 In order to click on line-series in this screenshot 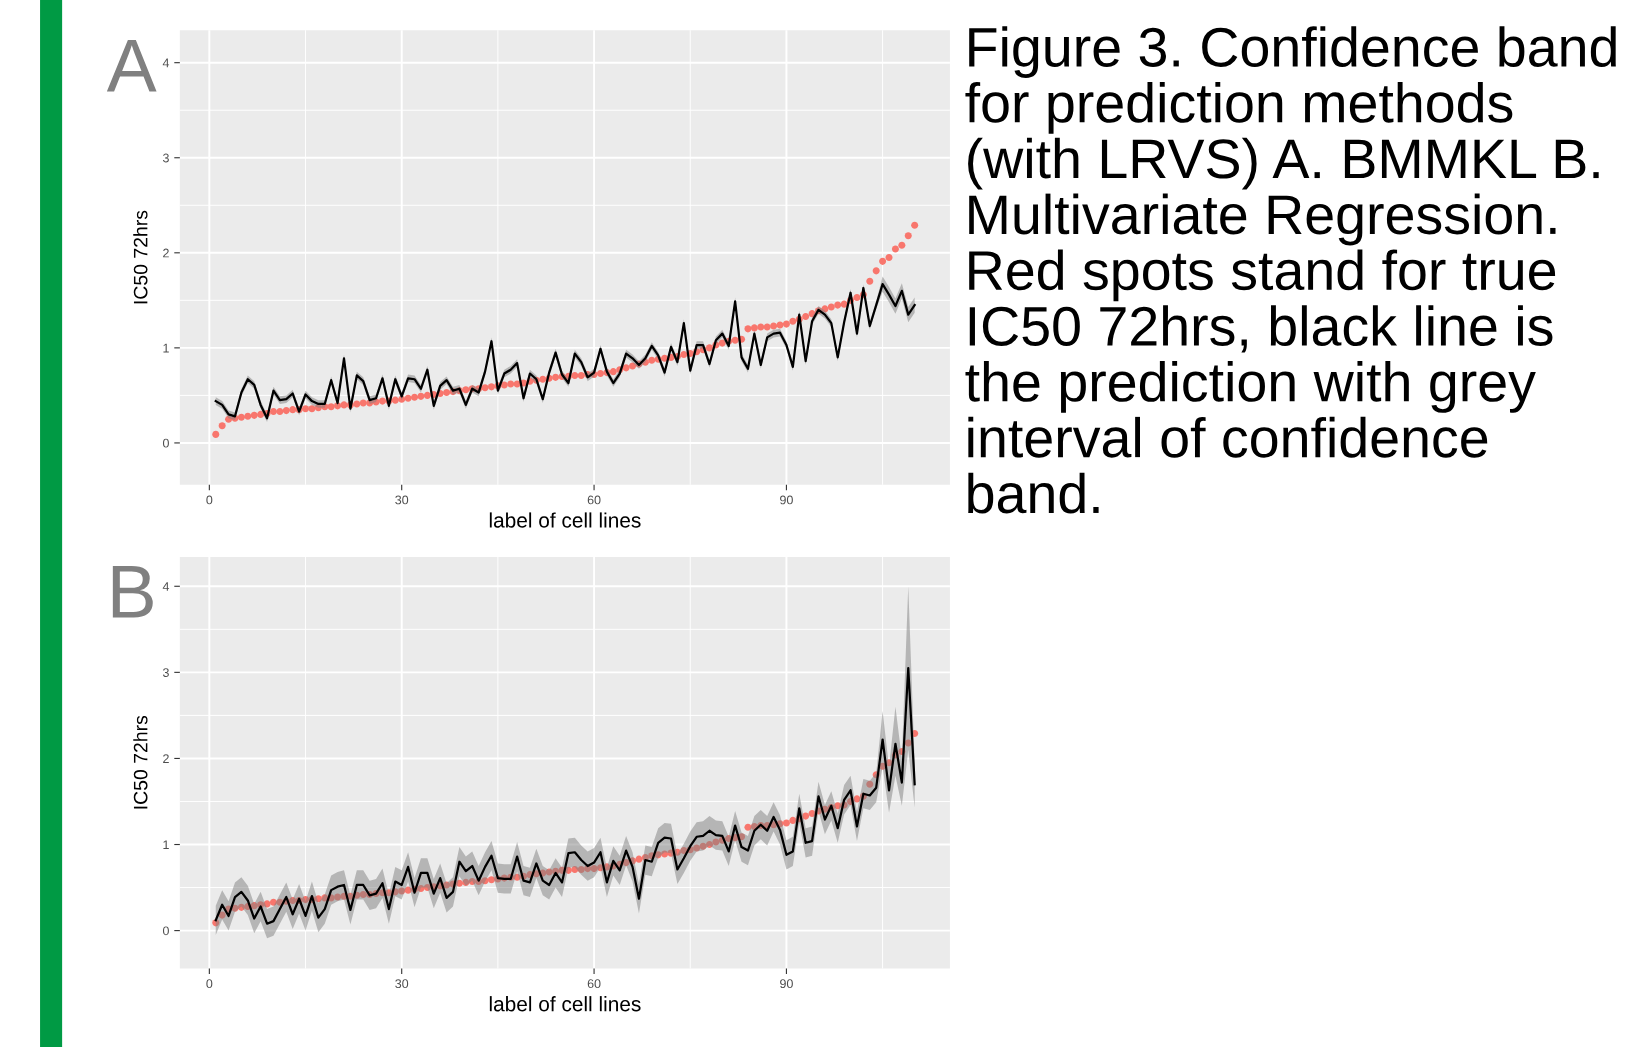, I will do `click(565, 795)`.